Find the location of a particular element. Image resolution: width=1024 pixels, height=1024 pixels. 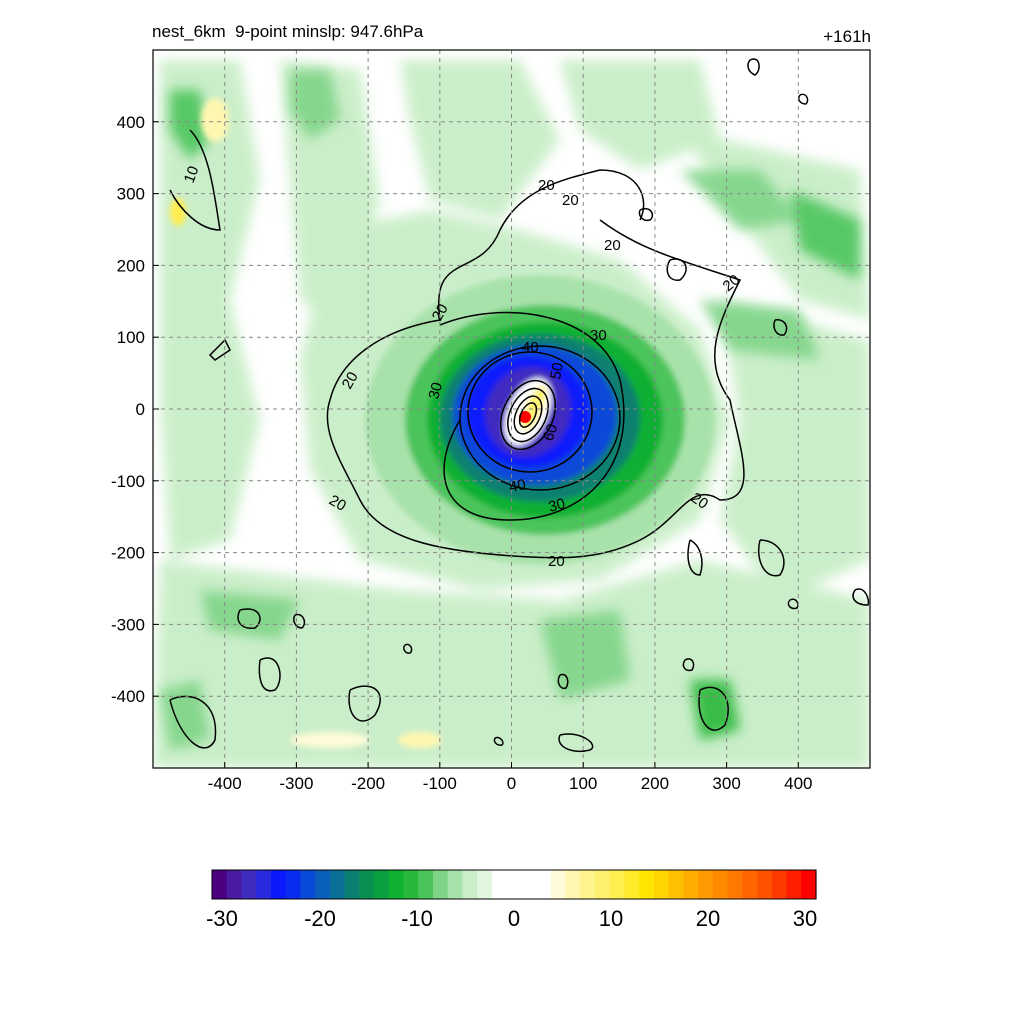

contour-label: 50 is located at coordinates (557, 370).